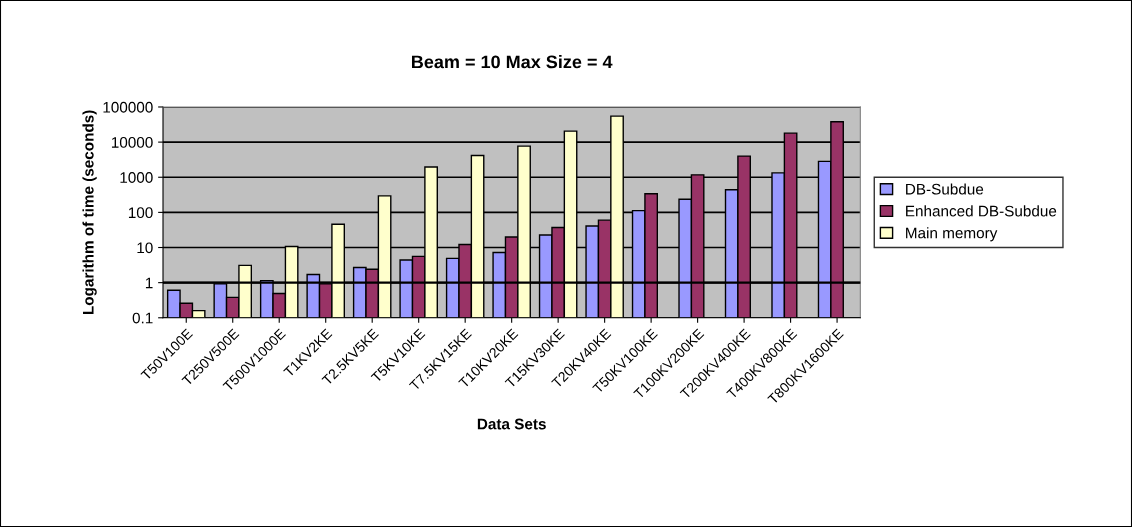  Describe the element at coordinates (136, 177) in the screenshot. I see `y-tick-label: 1000` at that location.